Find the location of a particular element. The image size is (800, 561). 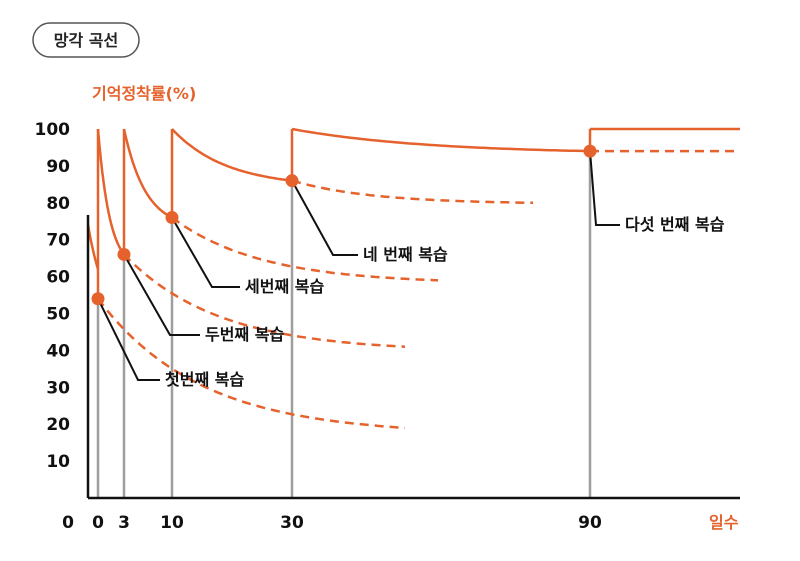

origin-label: 0 is located at coordinates (68, 523).